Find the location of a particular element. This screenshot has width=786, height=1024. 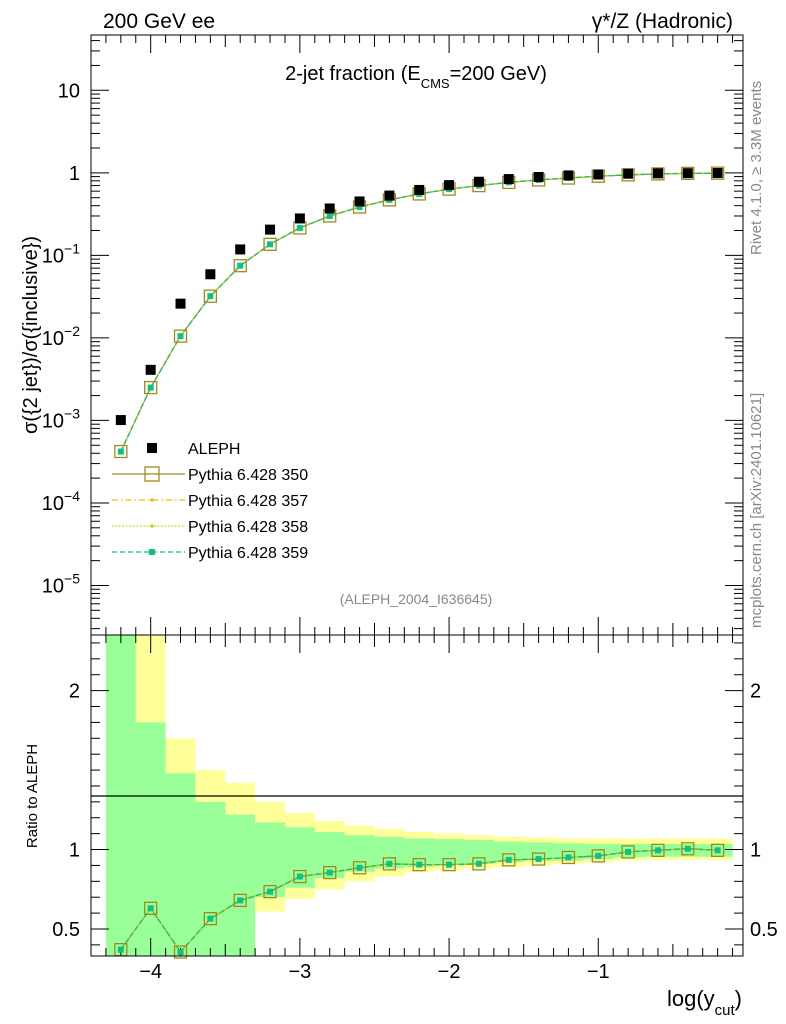

y-tick-label: 10⁻⁵ is located at coordinates (61, 583).